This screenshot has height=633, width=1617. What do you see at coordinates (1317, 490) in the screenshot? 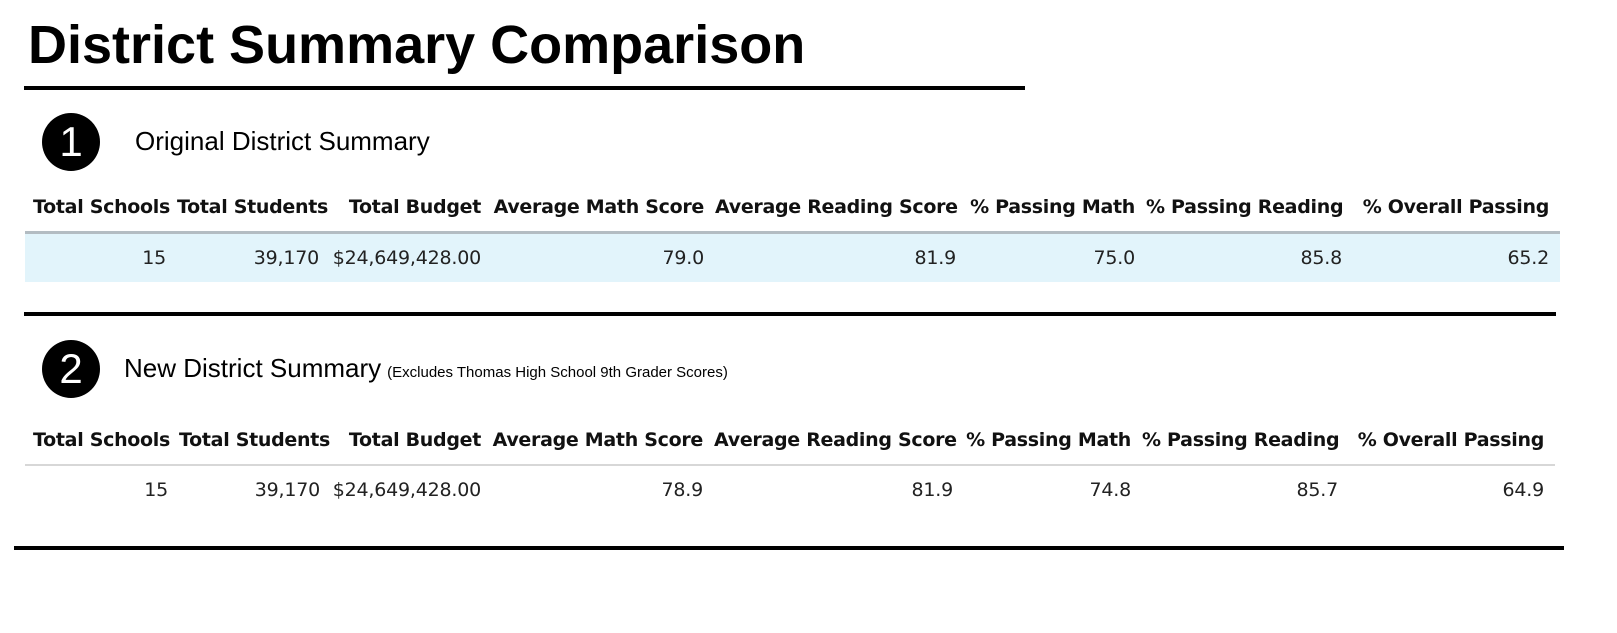
I see `cell-passing-reading: 85.7` at bounding box center [1317, 490].